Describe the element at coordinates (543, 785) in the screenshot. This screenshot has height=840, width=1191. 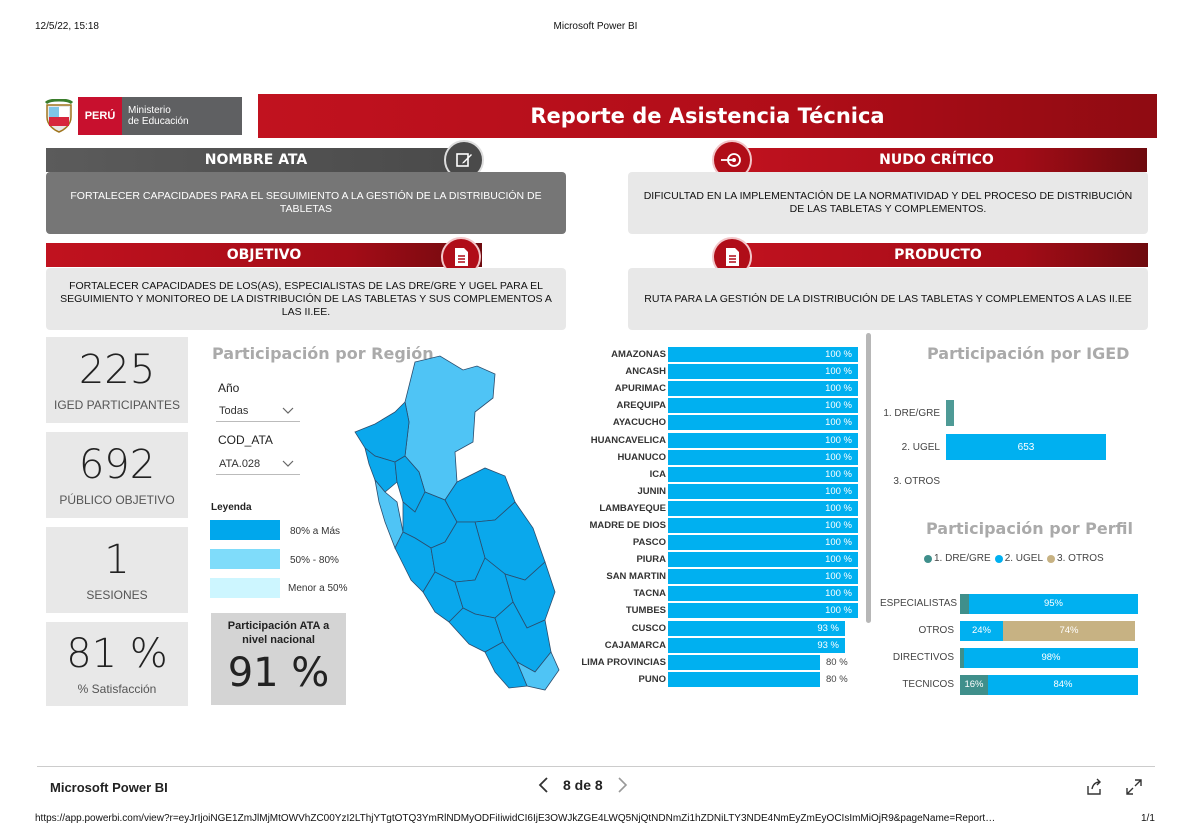
I see `prev-page-icon` at that location.